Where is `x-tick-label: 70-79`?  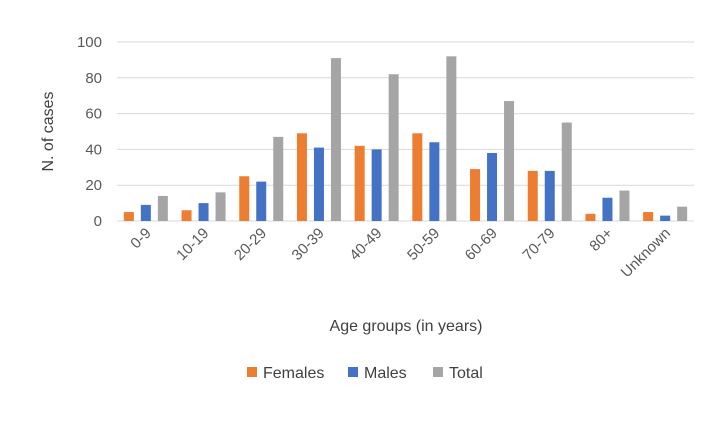
x-tick-label: 70-79 is located at coordinates (538, 244).